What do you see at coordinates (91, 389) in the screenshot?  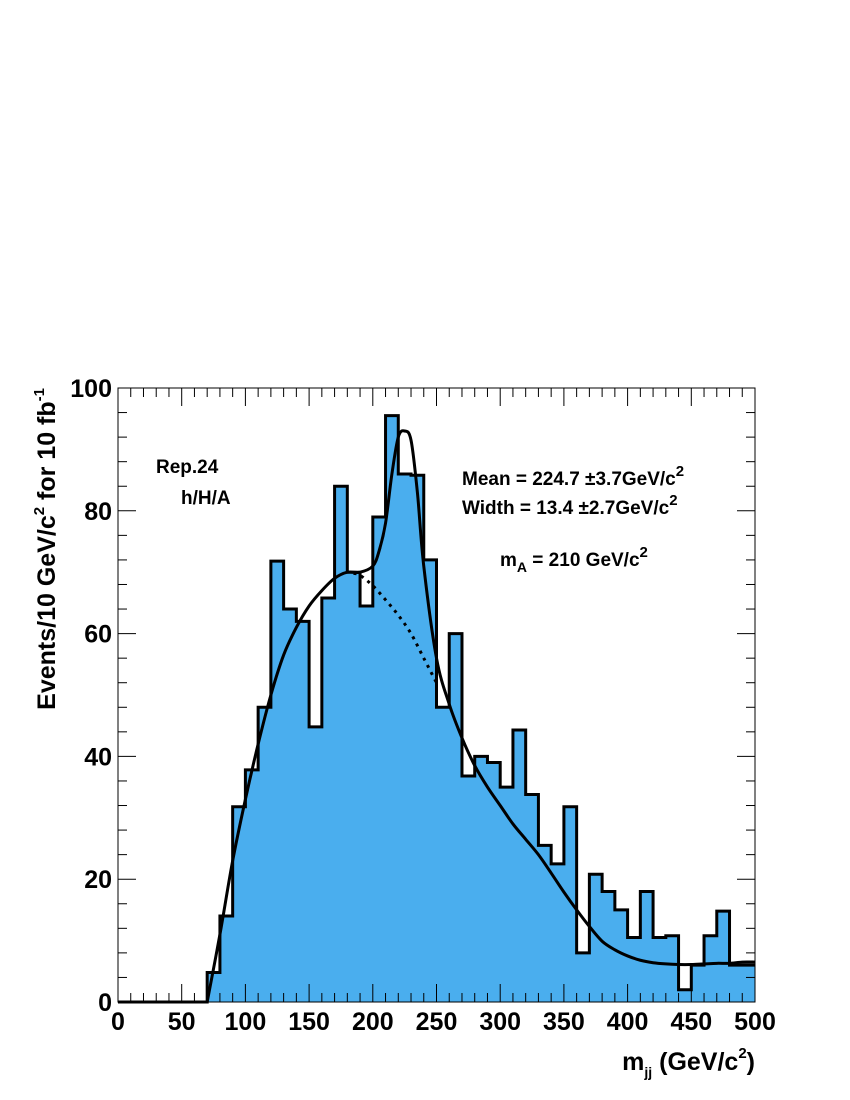 I see `y-tick-label: 100` at bounding box center [91, 389].